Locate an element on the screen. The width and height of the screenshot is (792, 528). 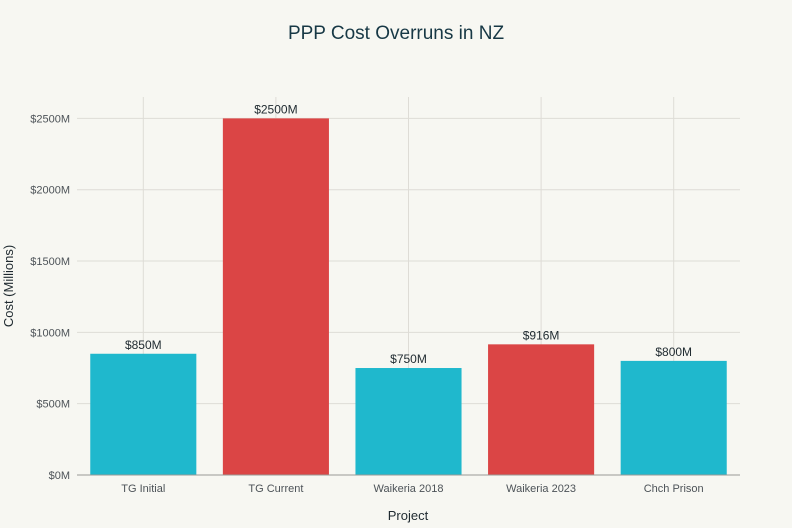
bar-value-label: $850M is located at coordinates (143, 345).